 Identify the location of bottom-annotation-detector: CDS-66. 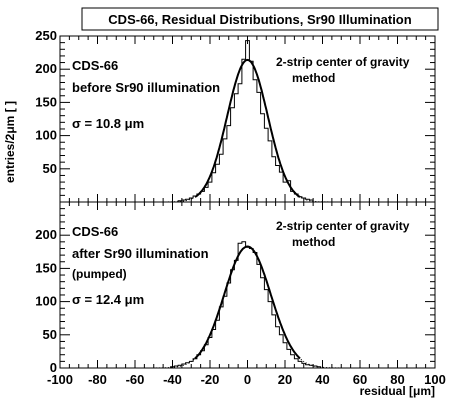
(95, 231).